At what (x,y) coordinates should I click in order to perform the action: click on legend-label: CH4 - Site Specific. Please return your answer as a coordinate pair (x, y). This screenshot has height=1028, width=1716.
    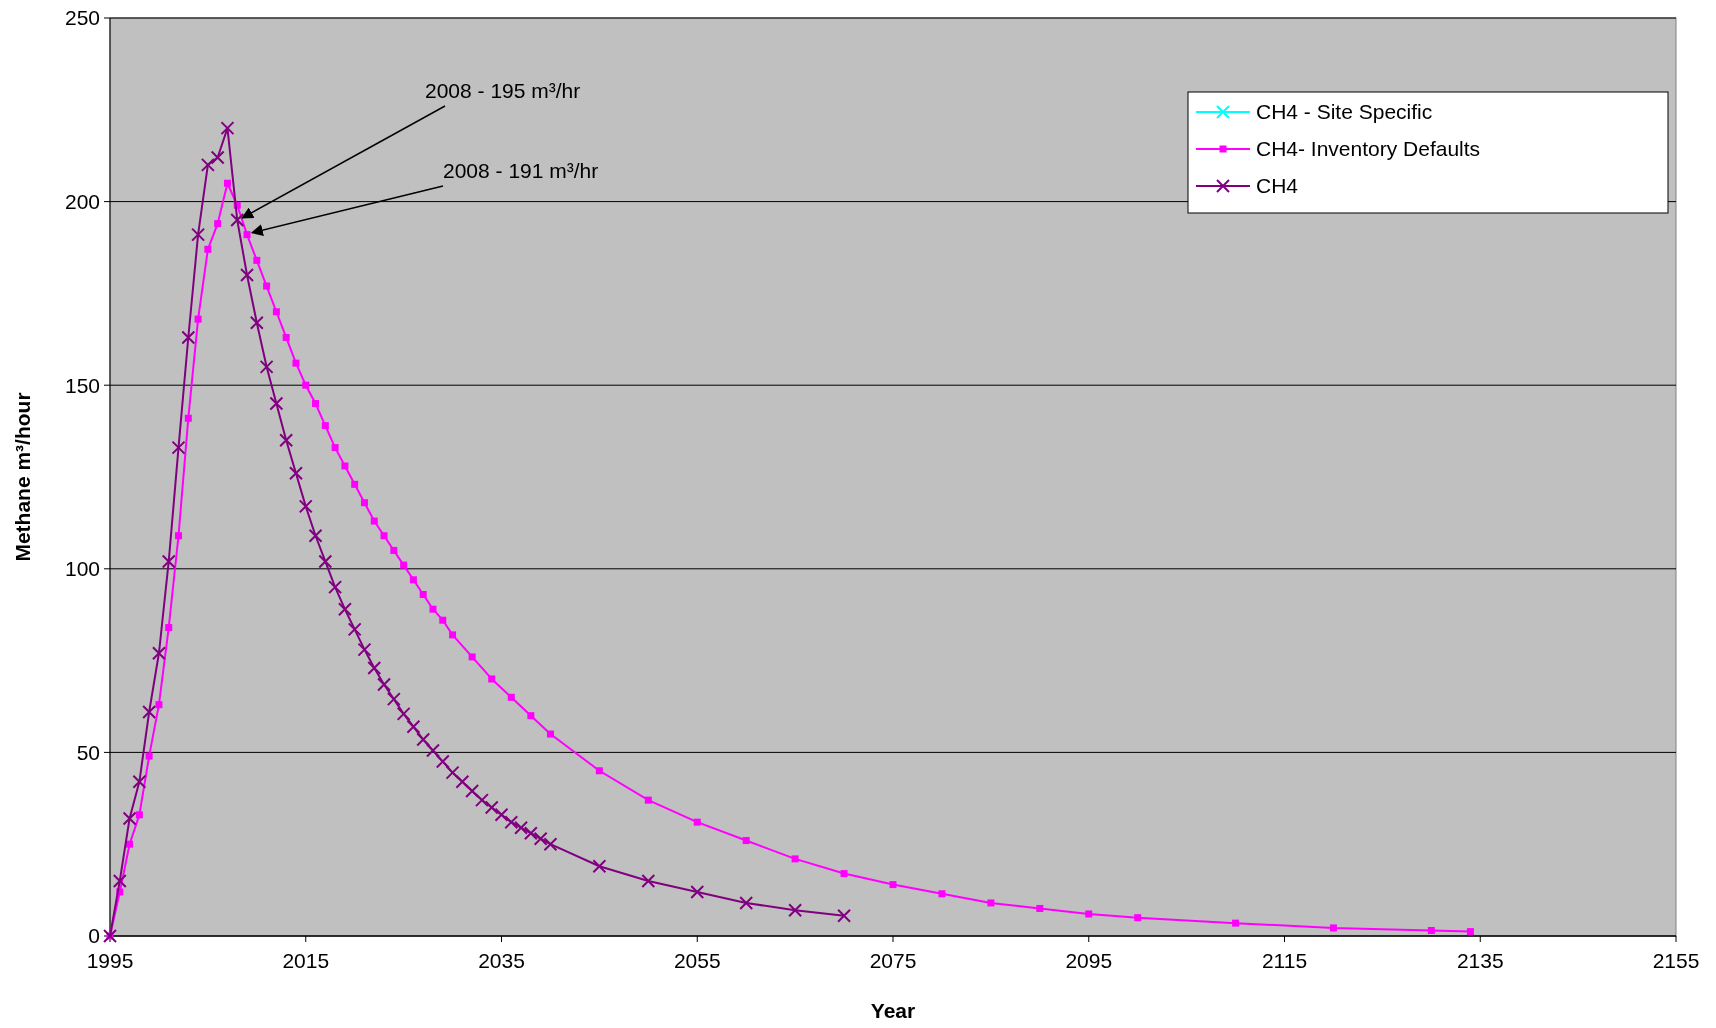
    Looking at the image, I should click on (1344, 112).